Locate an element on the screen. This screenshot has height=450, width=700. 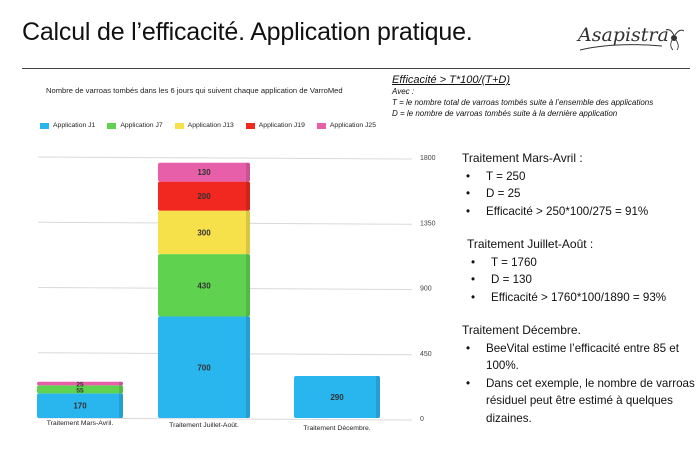
legend-item: Application J7 is located at coordinates (135, 125).